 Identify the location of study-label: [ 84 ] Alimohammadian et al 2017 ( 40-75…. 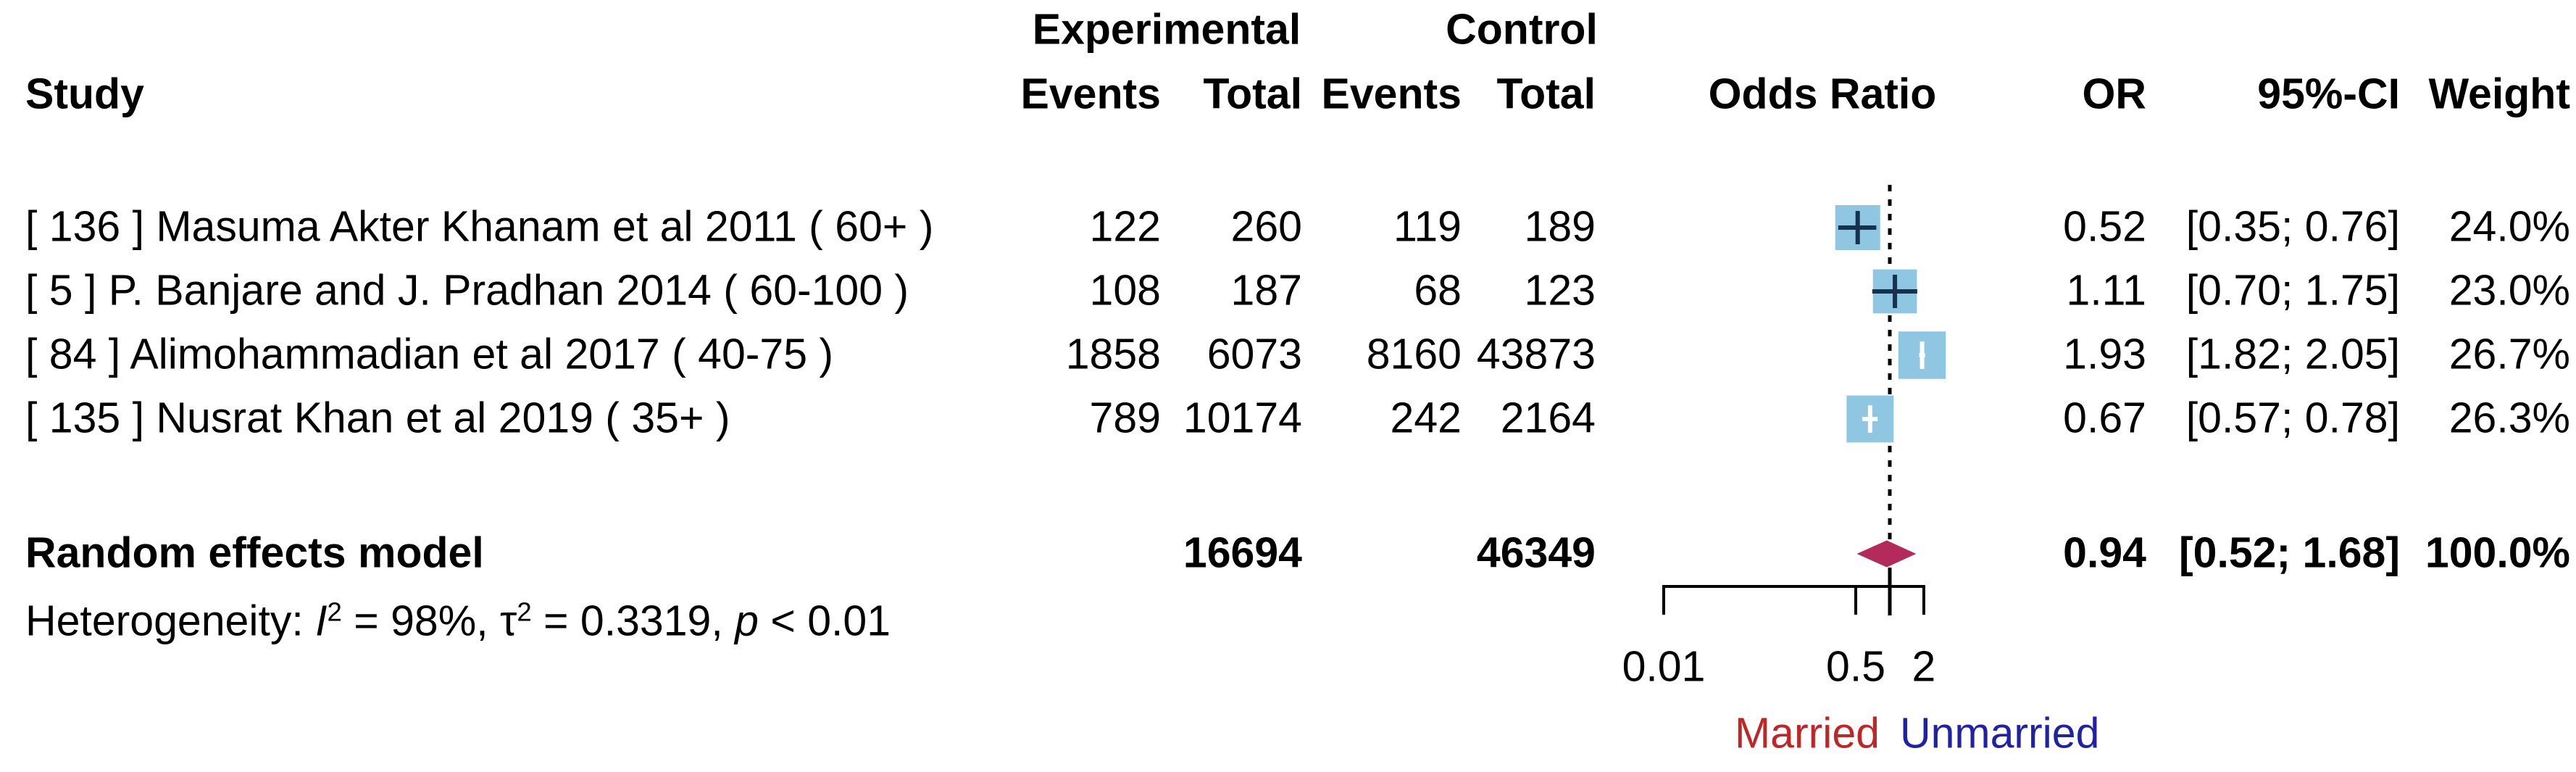
(429, 354).